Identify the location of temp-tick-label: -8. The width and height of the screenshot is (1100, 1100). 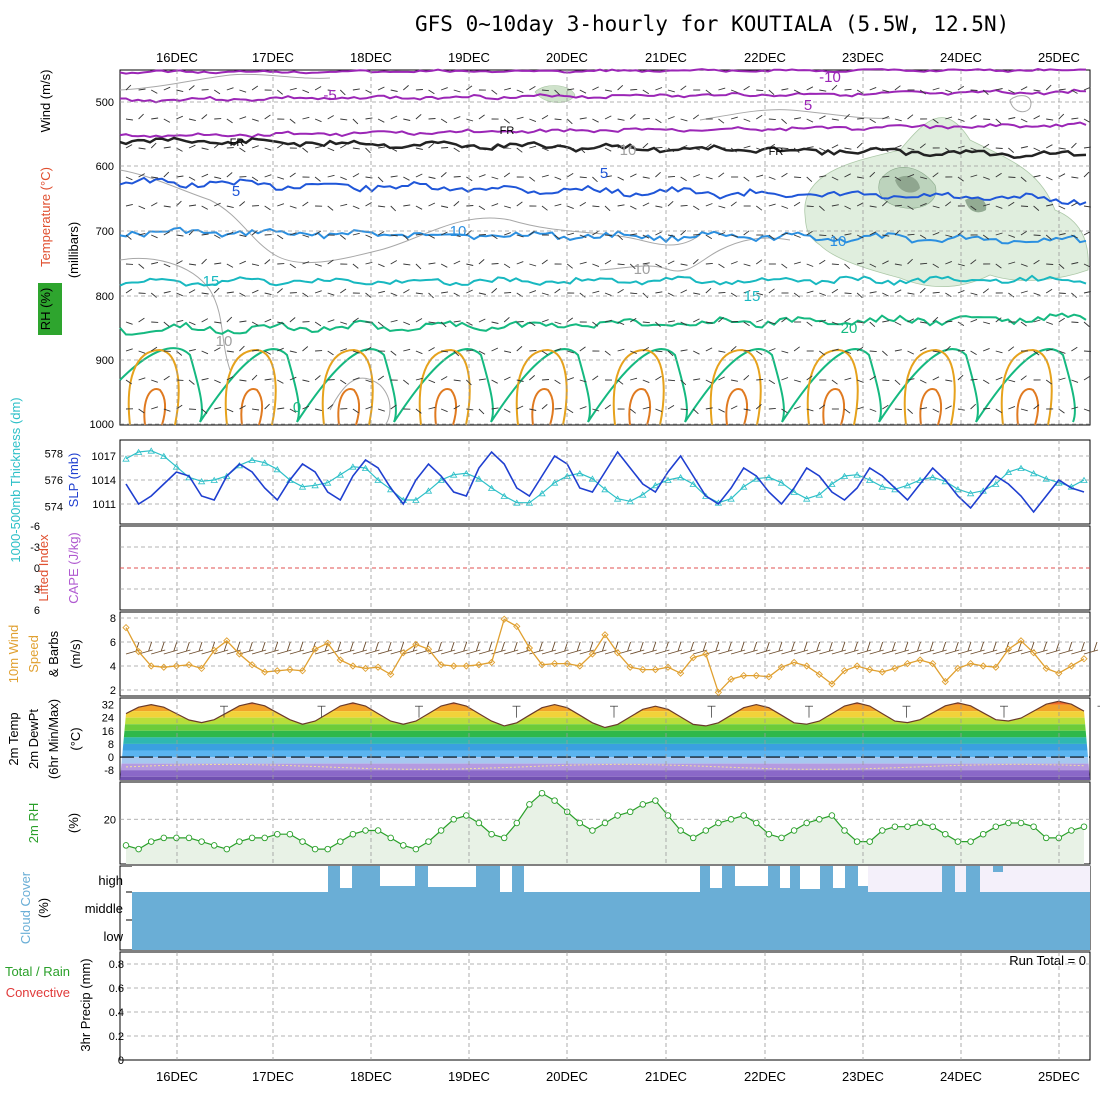
(109, 771).